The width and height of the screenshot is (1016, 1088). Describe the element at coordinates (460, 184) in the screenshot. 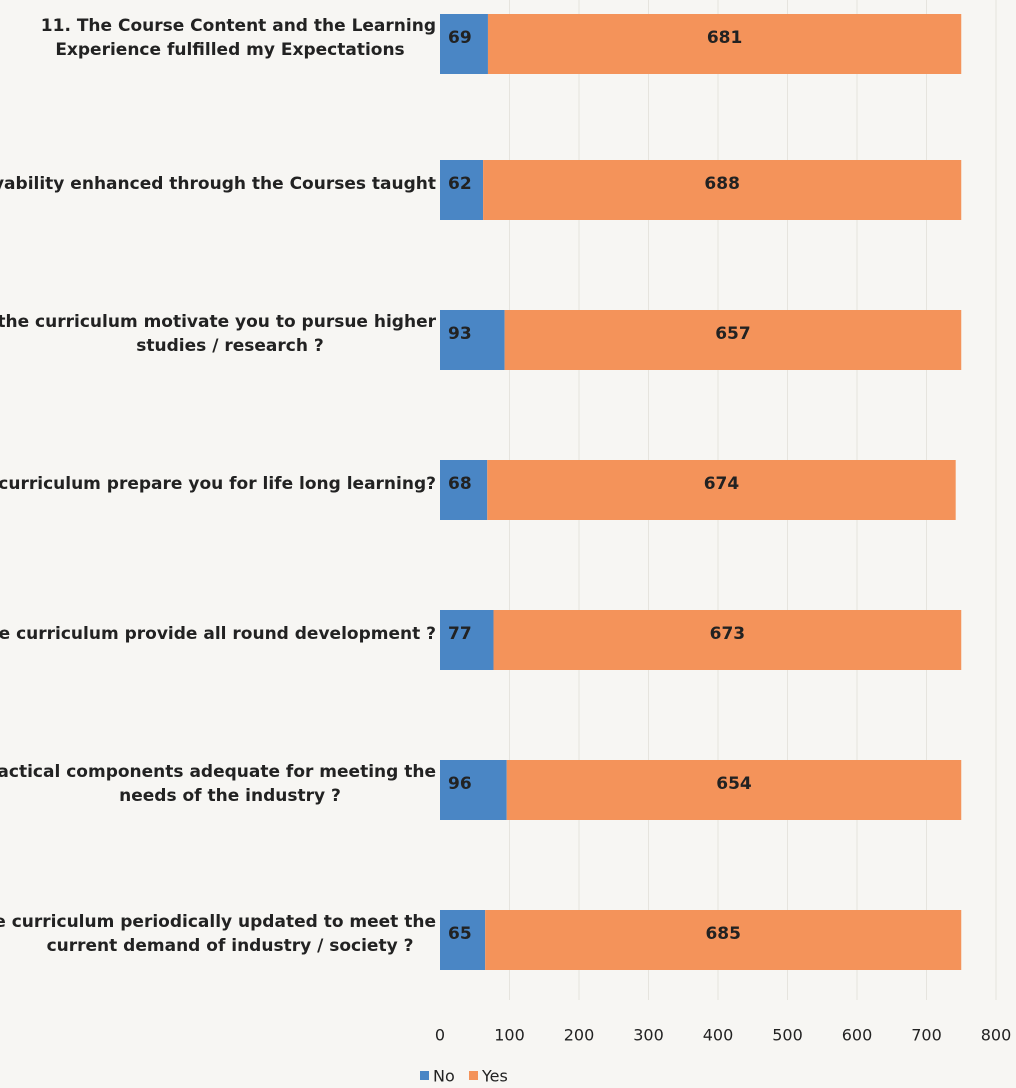

I see `data-label-no-2: 62` at that location.